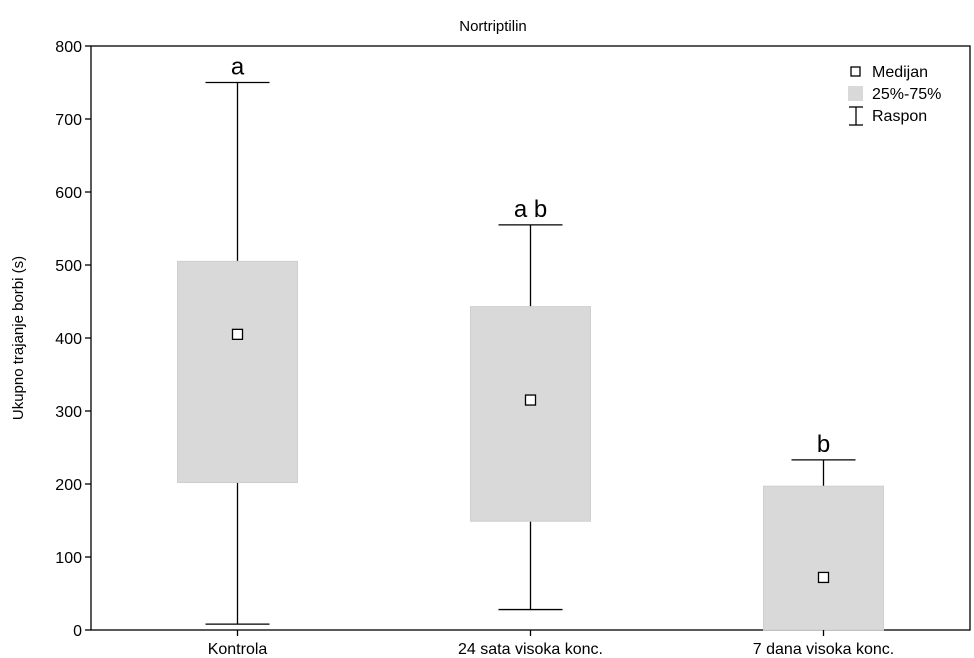  I want to click on legend-median-marker, so click(855, 71).